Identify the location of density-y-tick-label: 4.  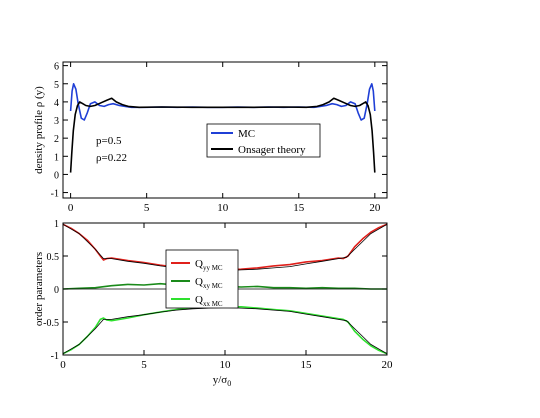
(56, 103).